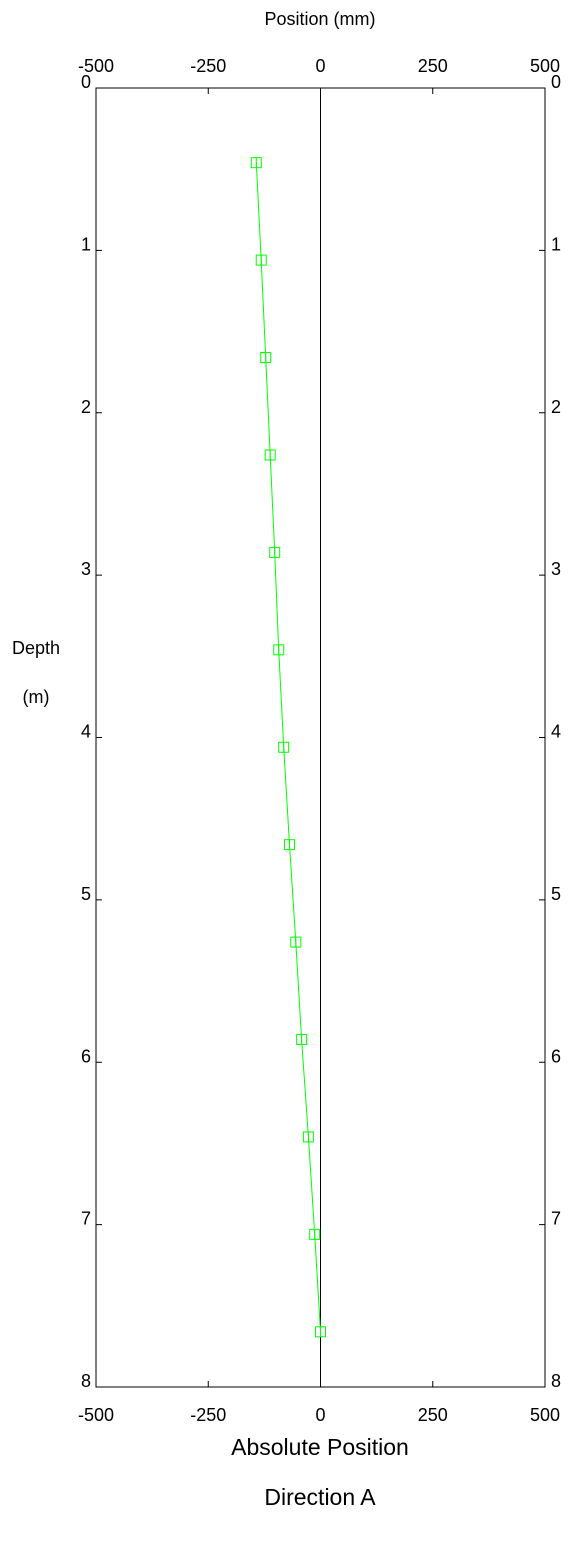  I want to click on y-tick-label-left: 0, so click(86, 82).